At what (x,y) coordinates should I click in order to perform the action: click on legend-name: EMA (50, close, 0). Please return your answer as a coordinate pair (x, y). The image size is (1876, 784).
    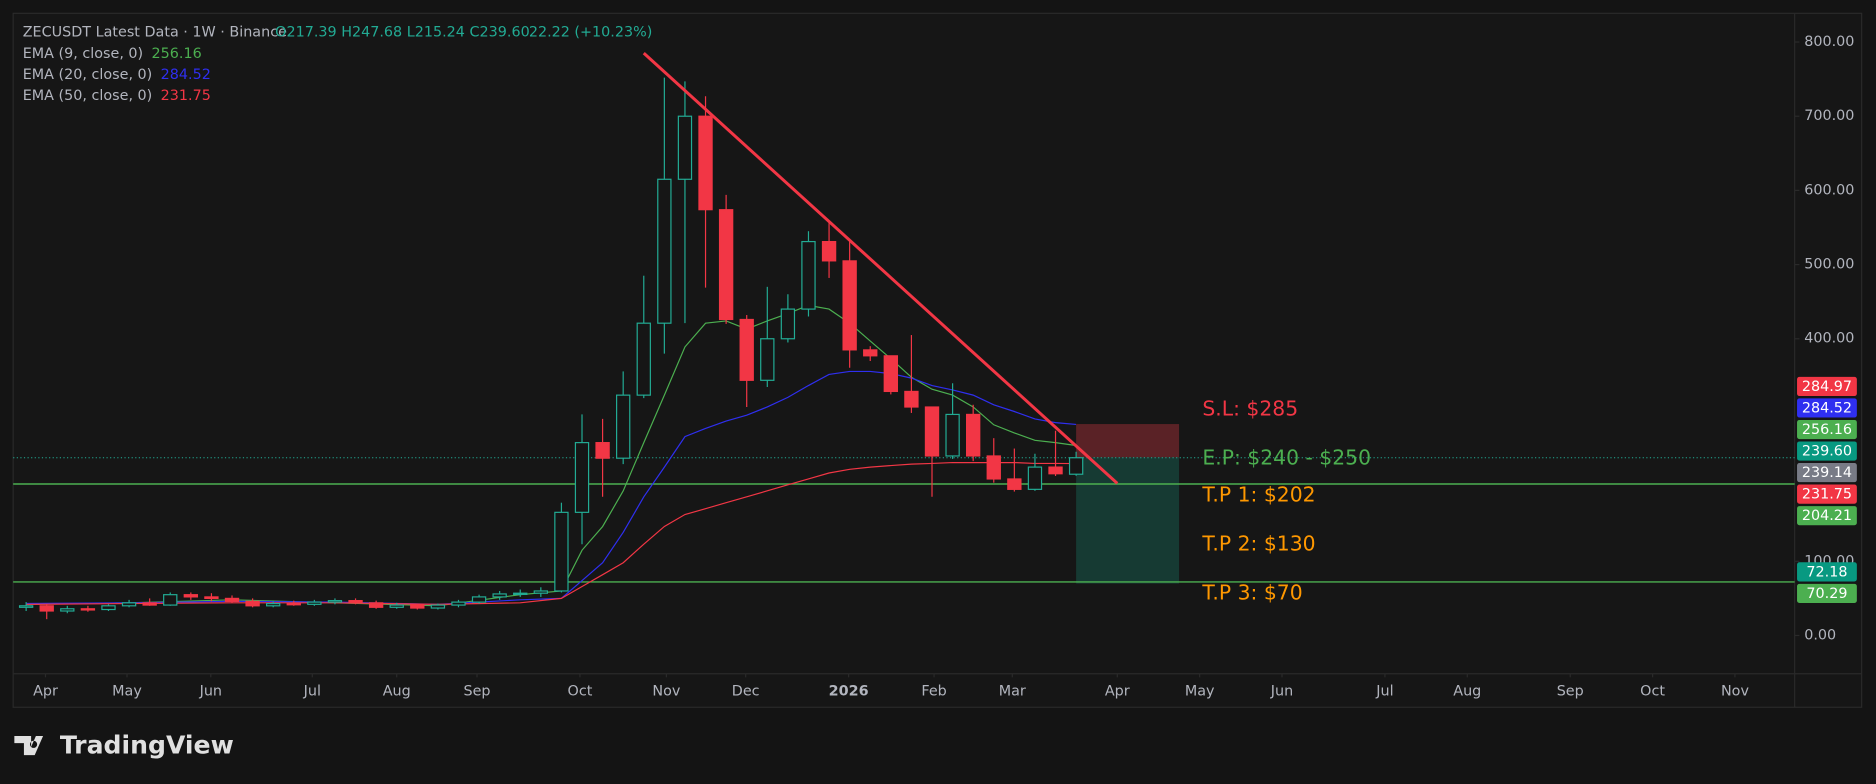
    Looking at the image, I should click on (88, 96).